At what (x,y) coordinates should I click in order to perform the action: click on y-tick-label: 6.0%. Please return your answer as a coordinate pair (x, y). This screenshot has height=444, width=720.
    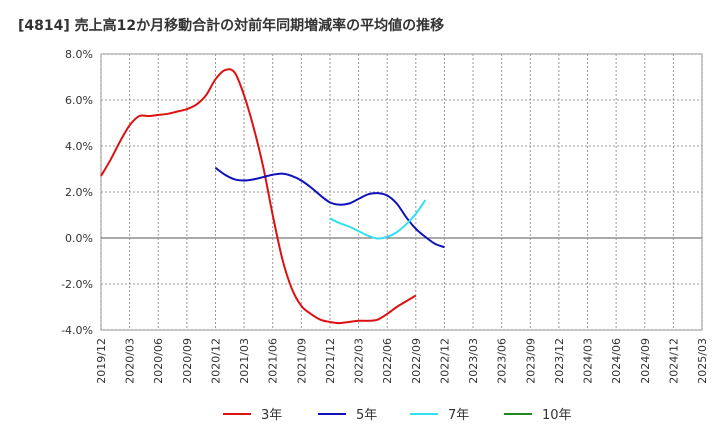
    Looking at the image, I should click on (79, 100).